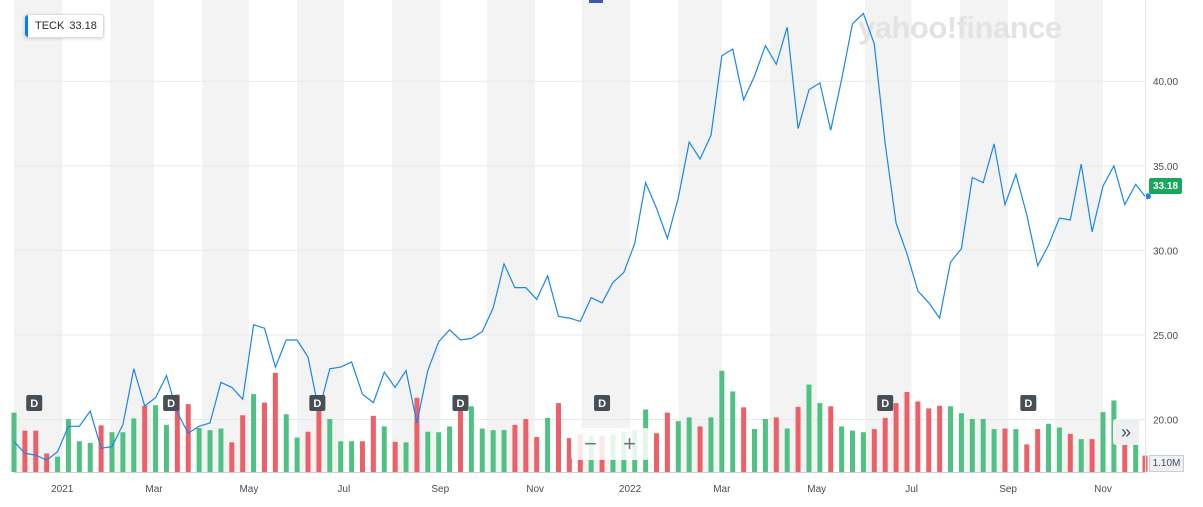 The height and width of the screenshot is (507, 1203). Describe the element at coordinates (1165, 167) in the screenshot. I see `y-tick-label: 35.00` at that location.